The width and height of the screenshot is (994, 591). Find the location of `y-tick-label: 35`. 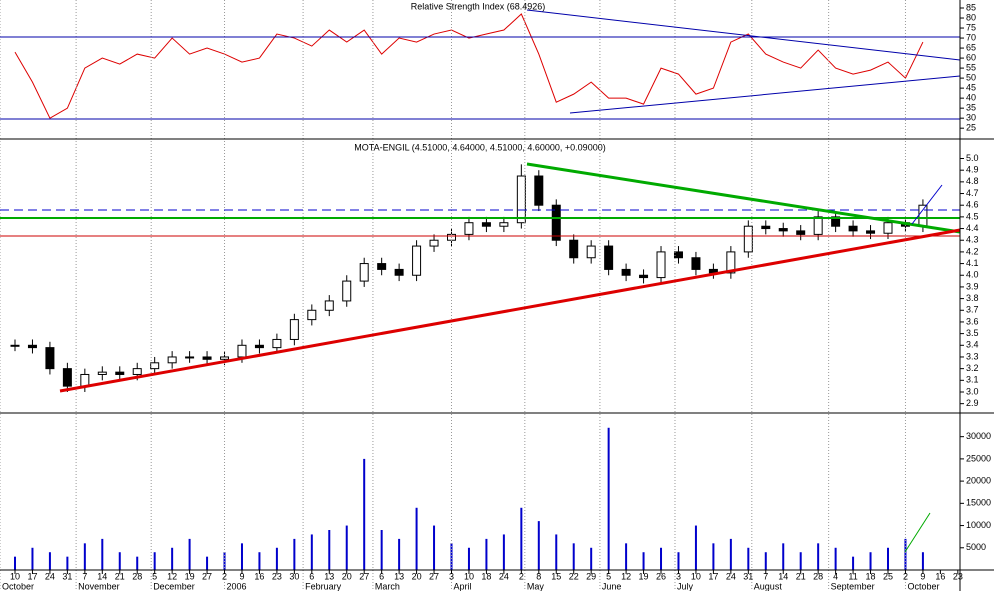

y-tick-label: 35 is located at coordinates (971, 108).